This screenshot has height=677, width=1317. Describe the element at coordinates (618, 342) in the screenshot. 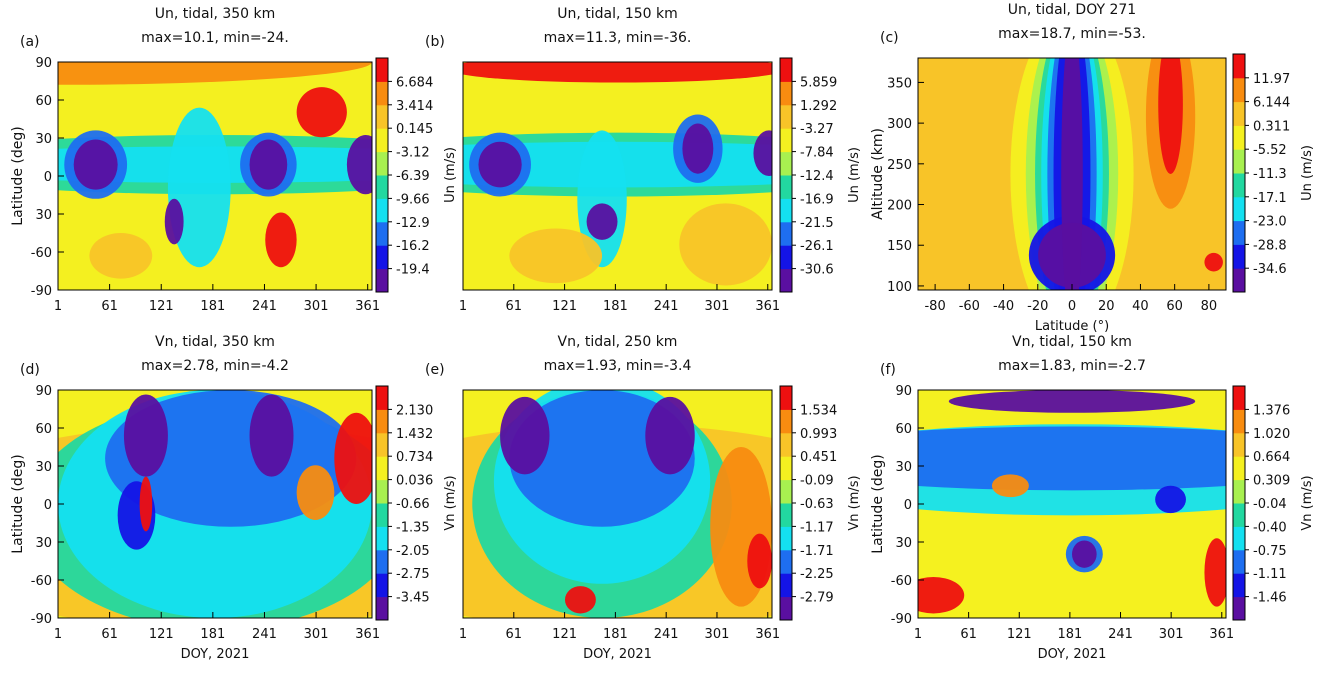

I see `panel-title: Vn, tidal, 250 km` at that location.